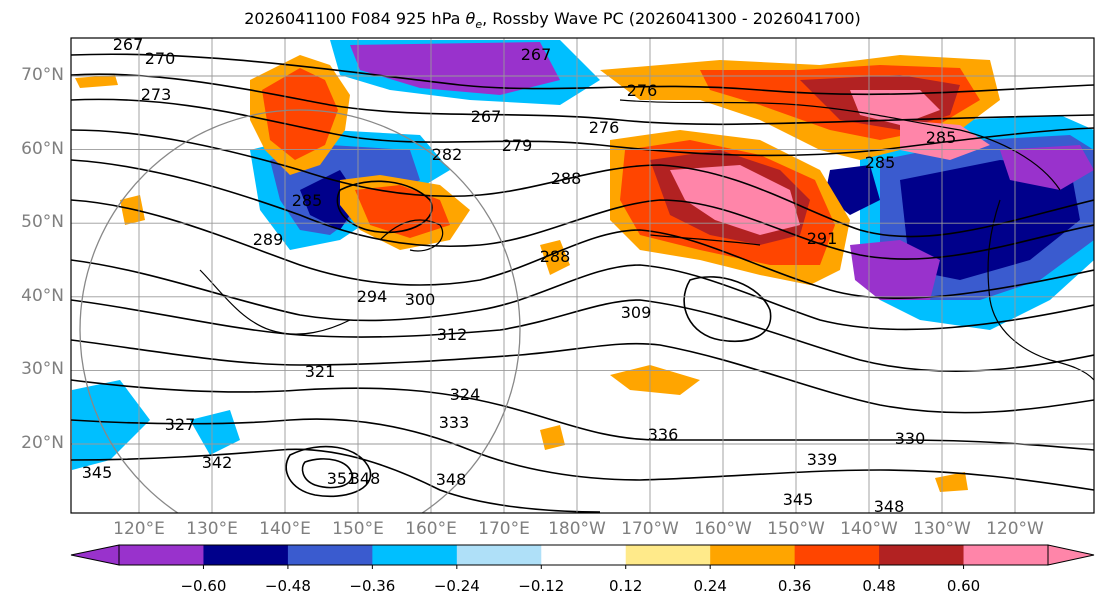 The width and height of the screenshot is (1105, 606). I want to click on contour-label: 282, so click(447, 154).